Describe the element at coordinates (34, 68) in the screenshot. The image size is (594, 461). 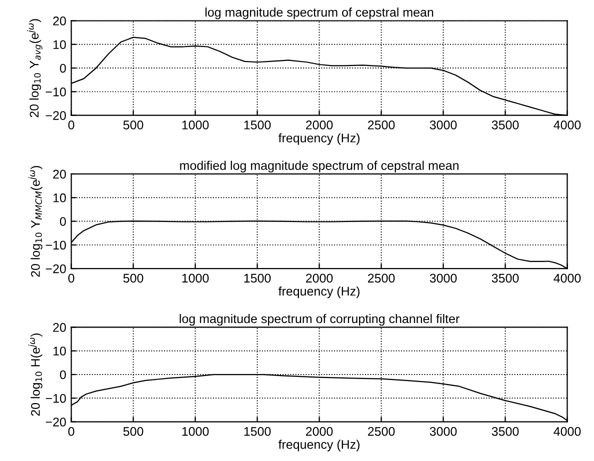
I see `y-axis-title: 20 log$_{10}$ Y$_{avg}$(e$^{jω}$)` at that location.